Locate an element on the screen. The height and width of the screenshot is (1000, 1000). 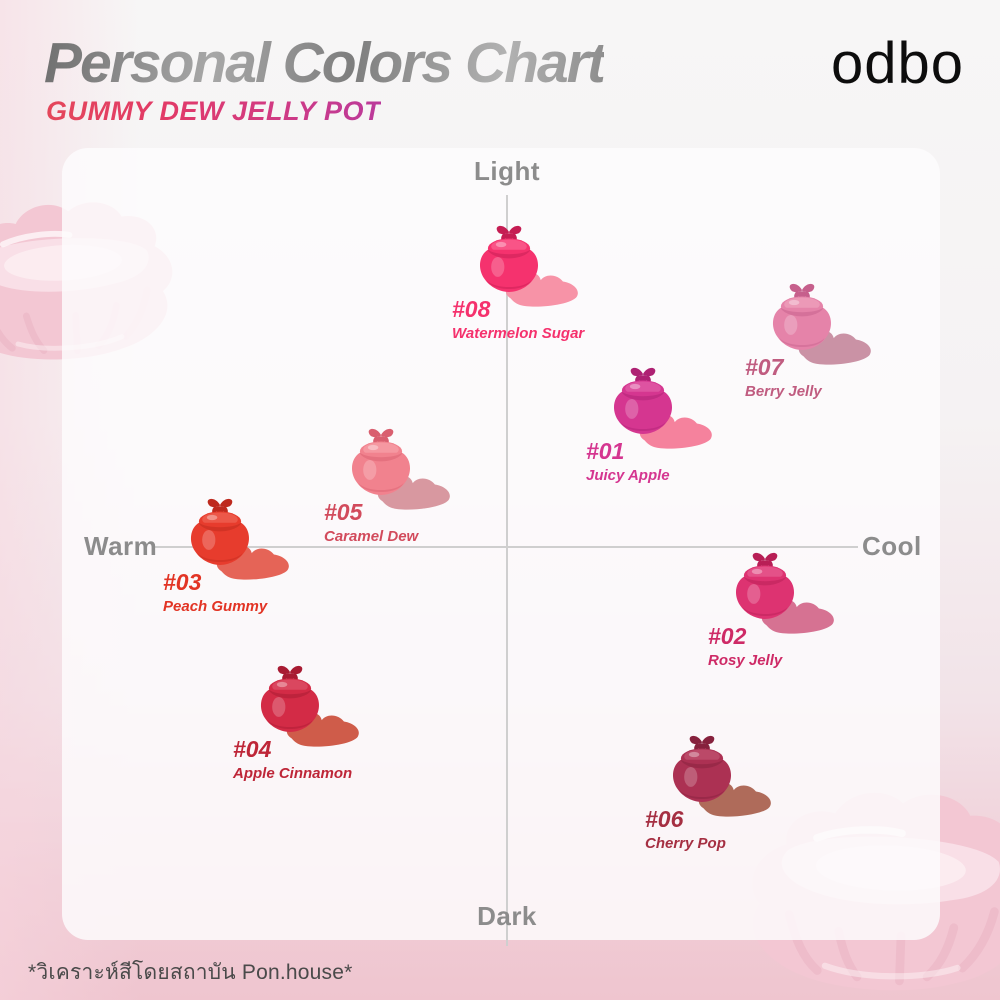
product-item: #04 Apple Cinnamon is located at coordinates (325, 737).